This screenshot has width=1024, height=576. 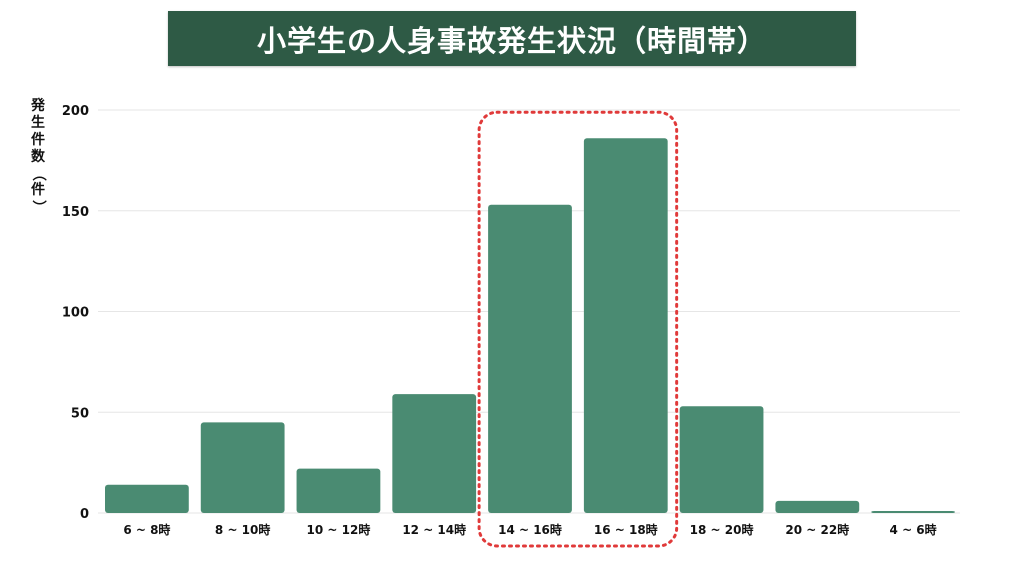 What do you see at coordinates (75, 111) in the screenshot?
I see `y-tick-label: 200` at bounding box center [75, 111].